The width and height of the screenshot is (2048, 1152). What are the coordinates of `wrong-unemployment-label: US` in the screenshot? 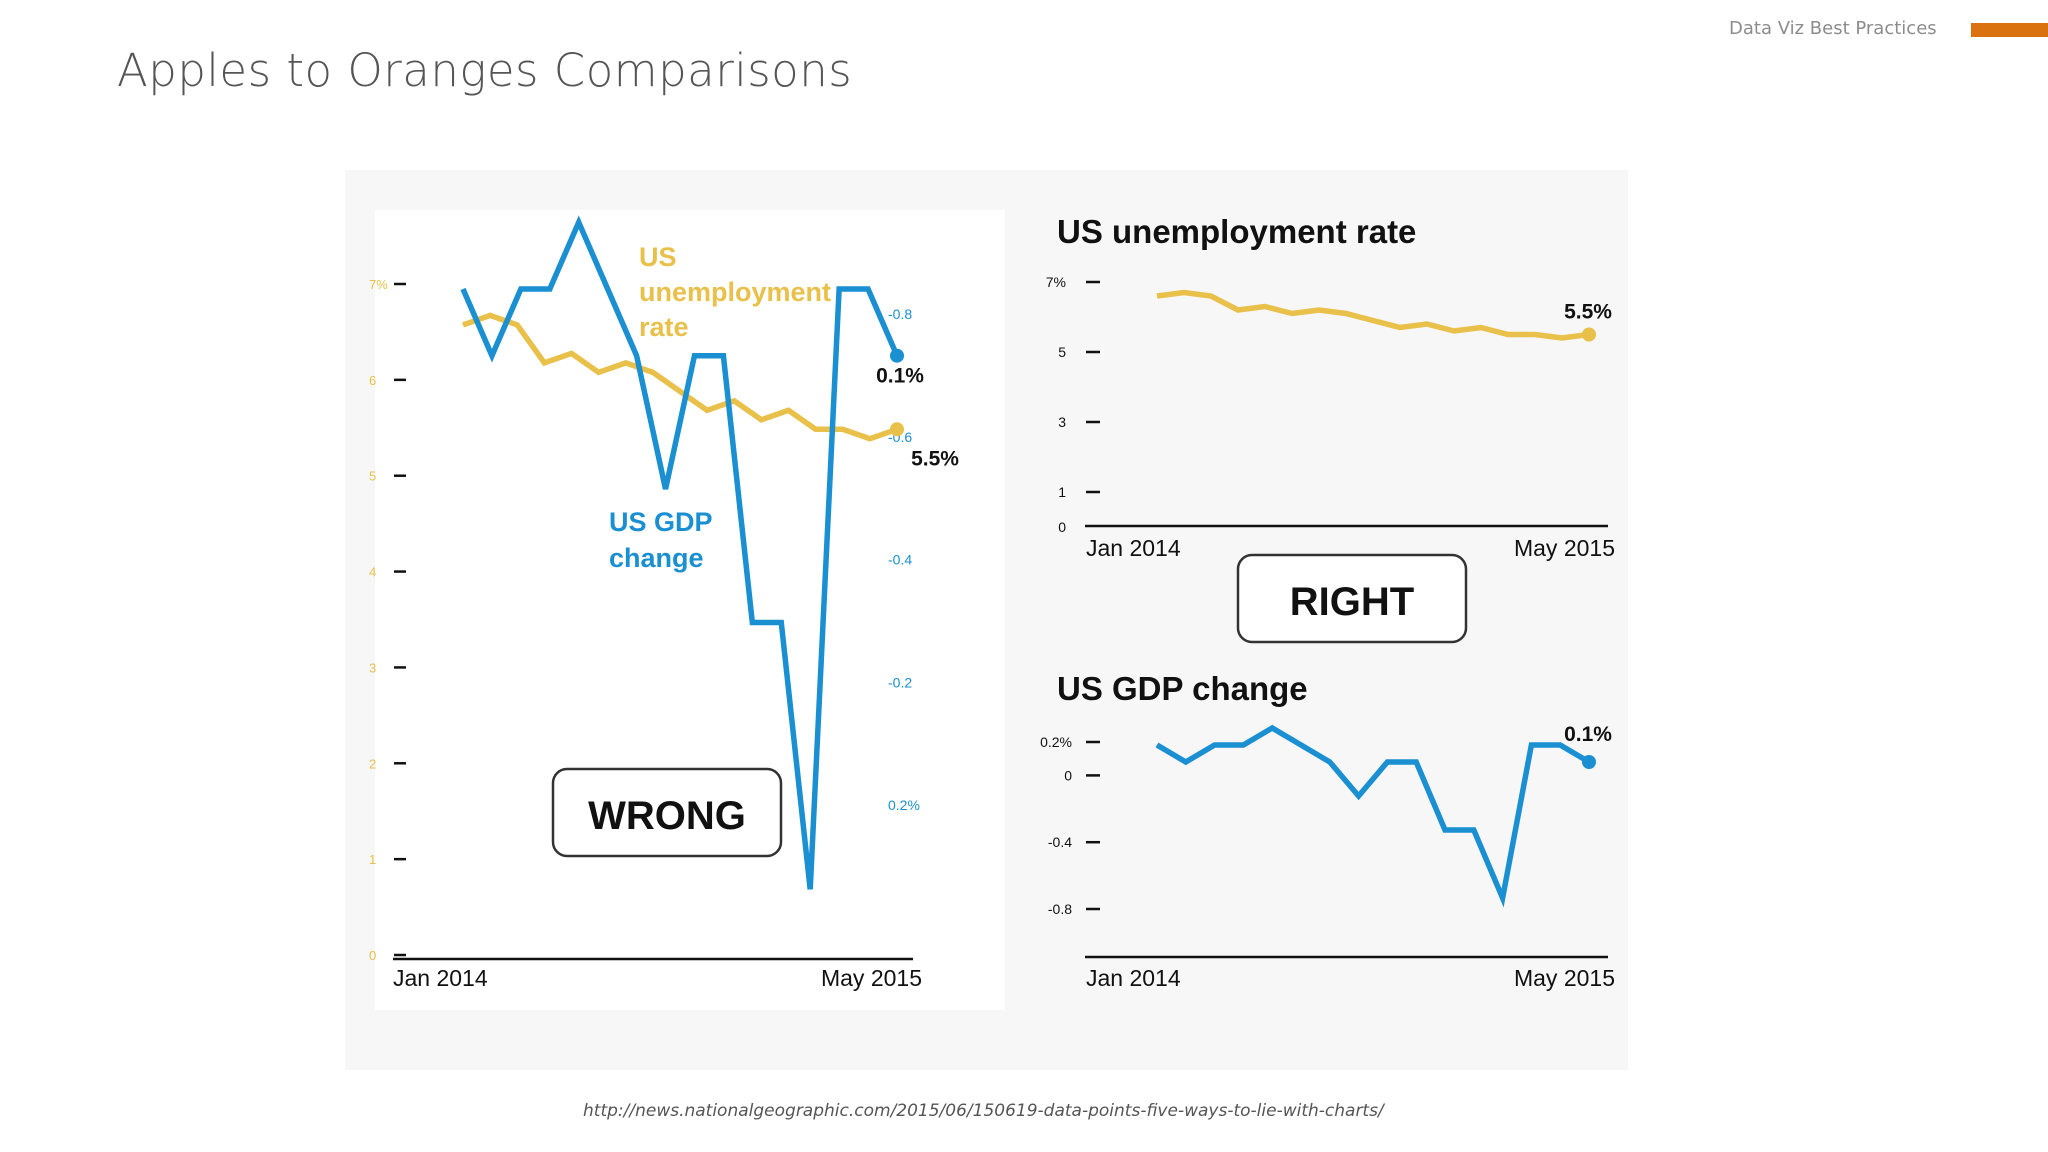 It's located at (658, 257).